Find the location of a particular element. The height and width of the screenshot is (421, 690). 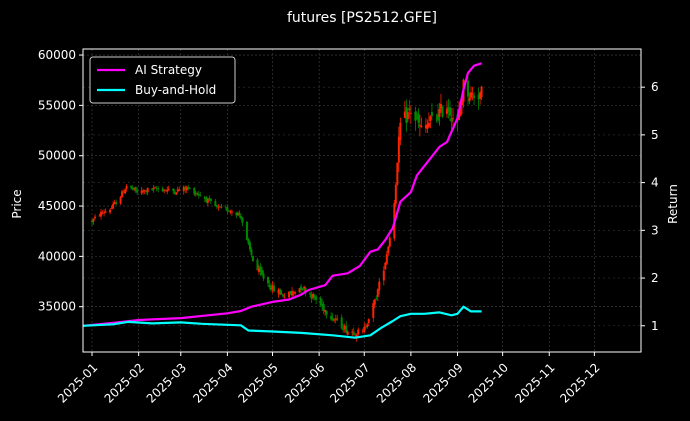

x-tick-label: 2025-02 is located at coordinates (124, 382).